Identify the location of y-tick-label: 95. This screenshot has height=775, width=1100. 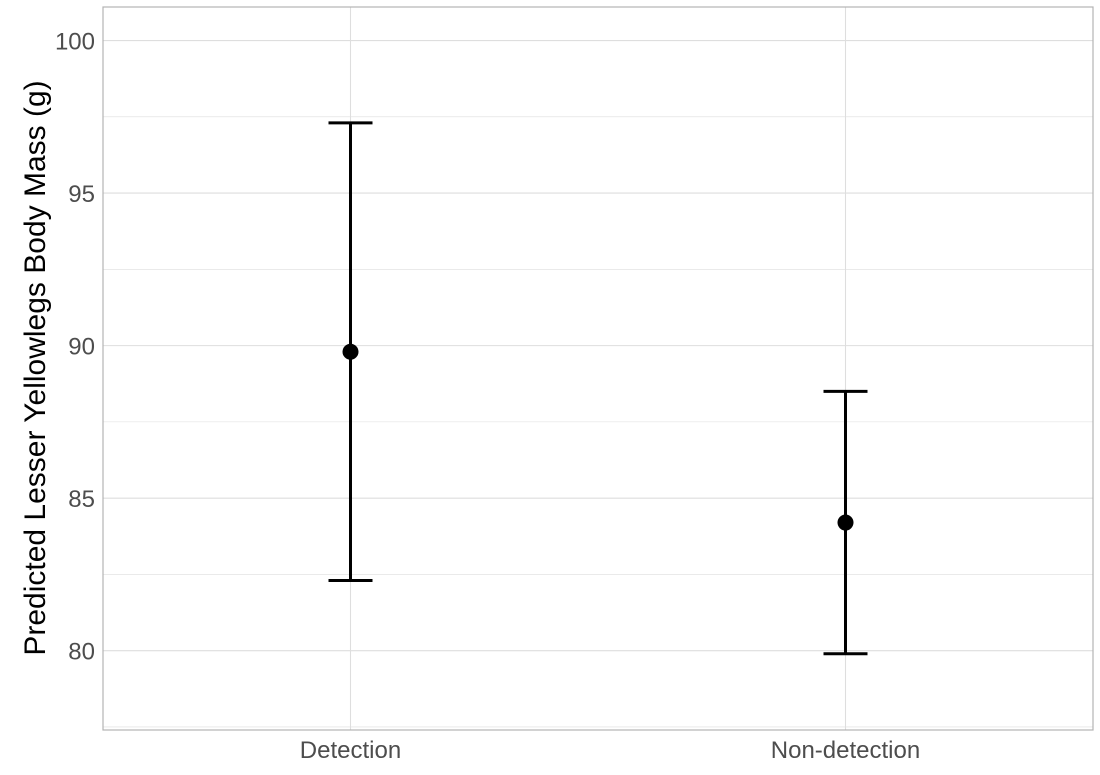
(81, 194).